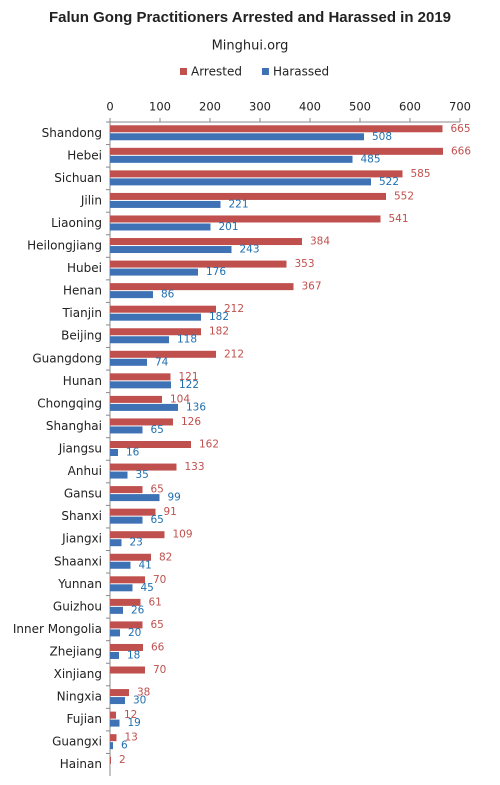 The image size is (500, 785). Describe the element at coordinates (81, 313) in the screenshot. I see `y-tick-label: Tianjin` at that location.